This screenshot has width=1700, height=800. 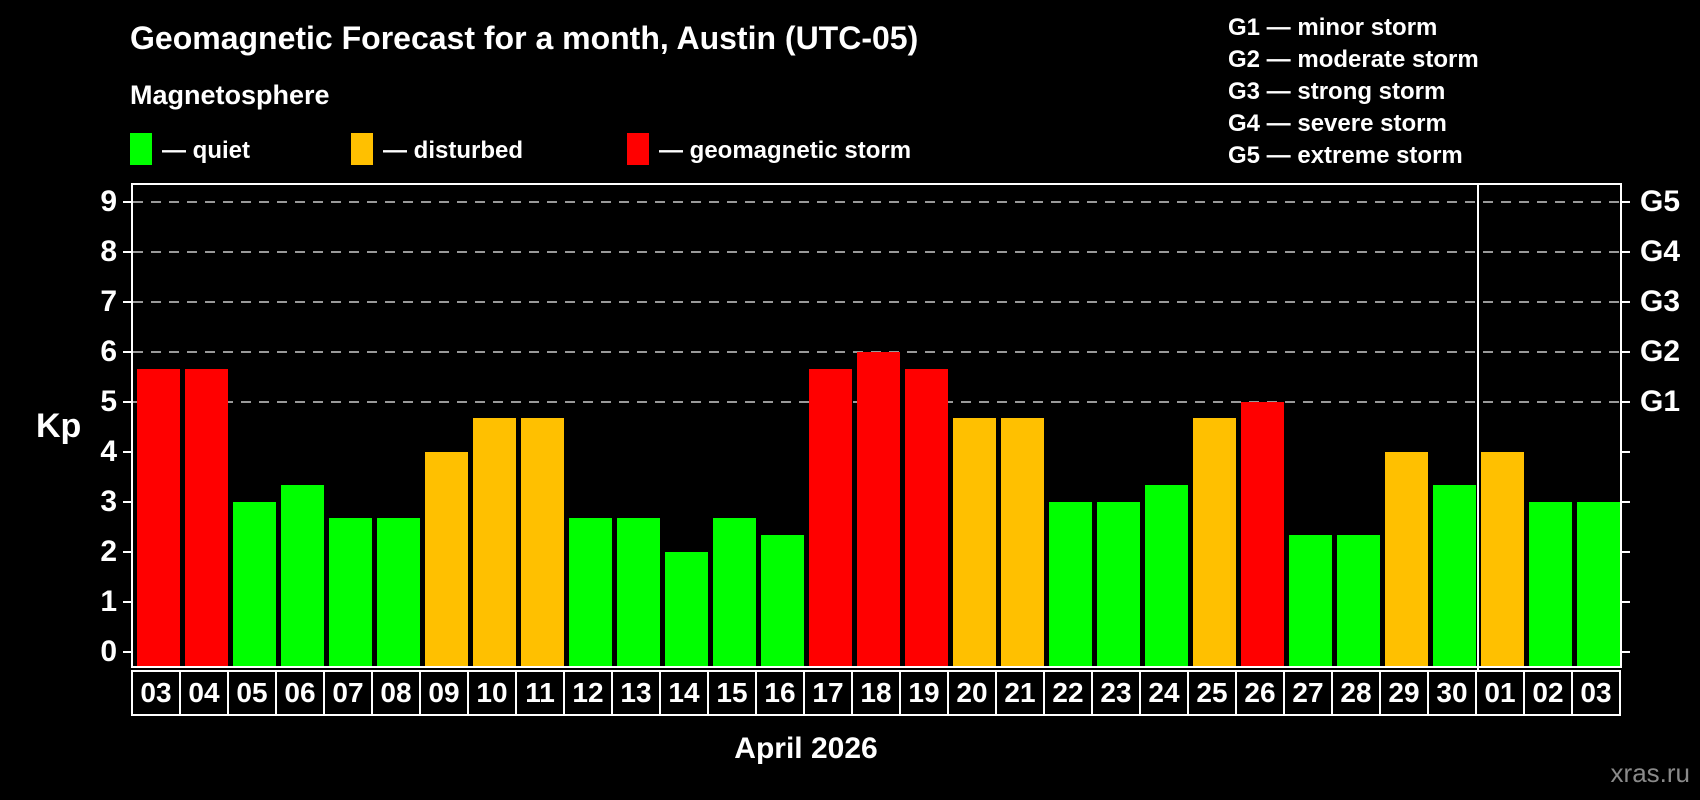 I want to click on chart-subtitle: Magnetosphere, so click(x=230, y=95).